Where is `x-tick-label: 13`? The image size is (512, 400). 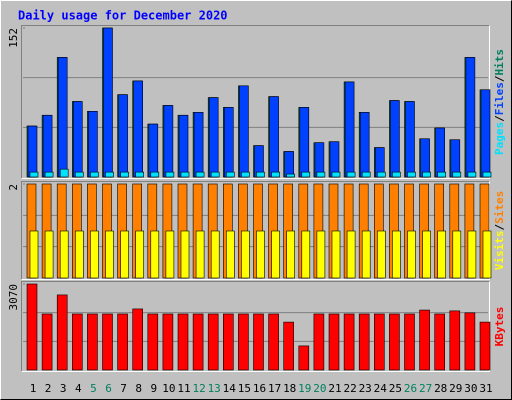 x-tick-label: 13 is located at coordinates (214, 388).